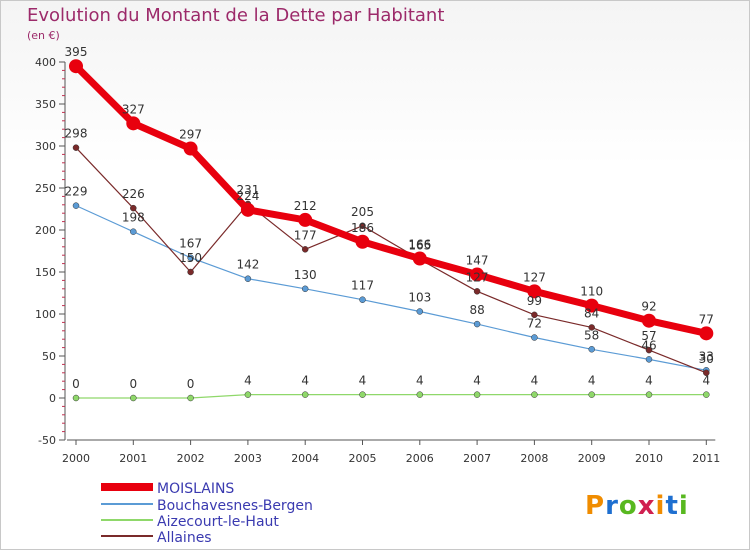 This screenshot has height=550, width=750. I want to click on data-label: 72, so click(534, 324).